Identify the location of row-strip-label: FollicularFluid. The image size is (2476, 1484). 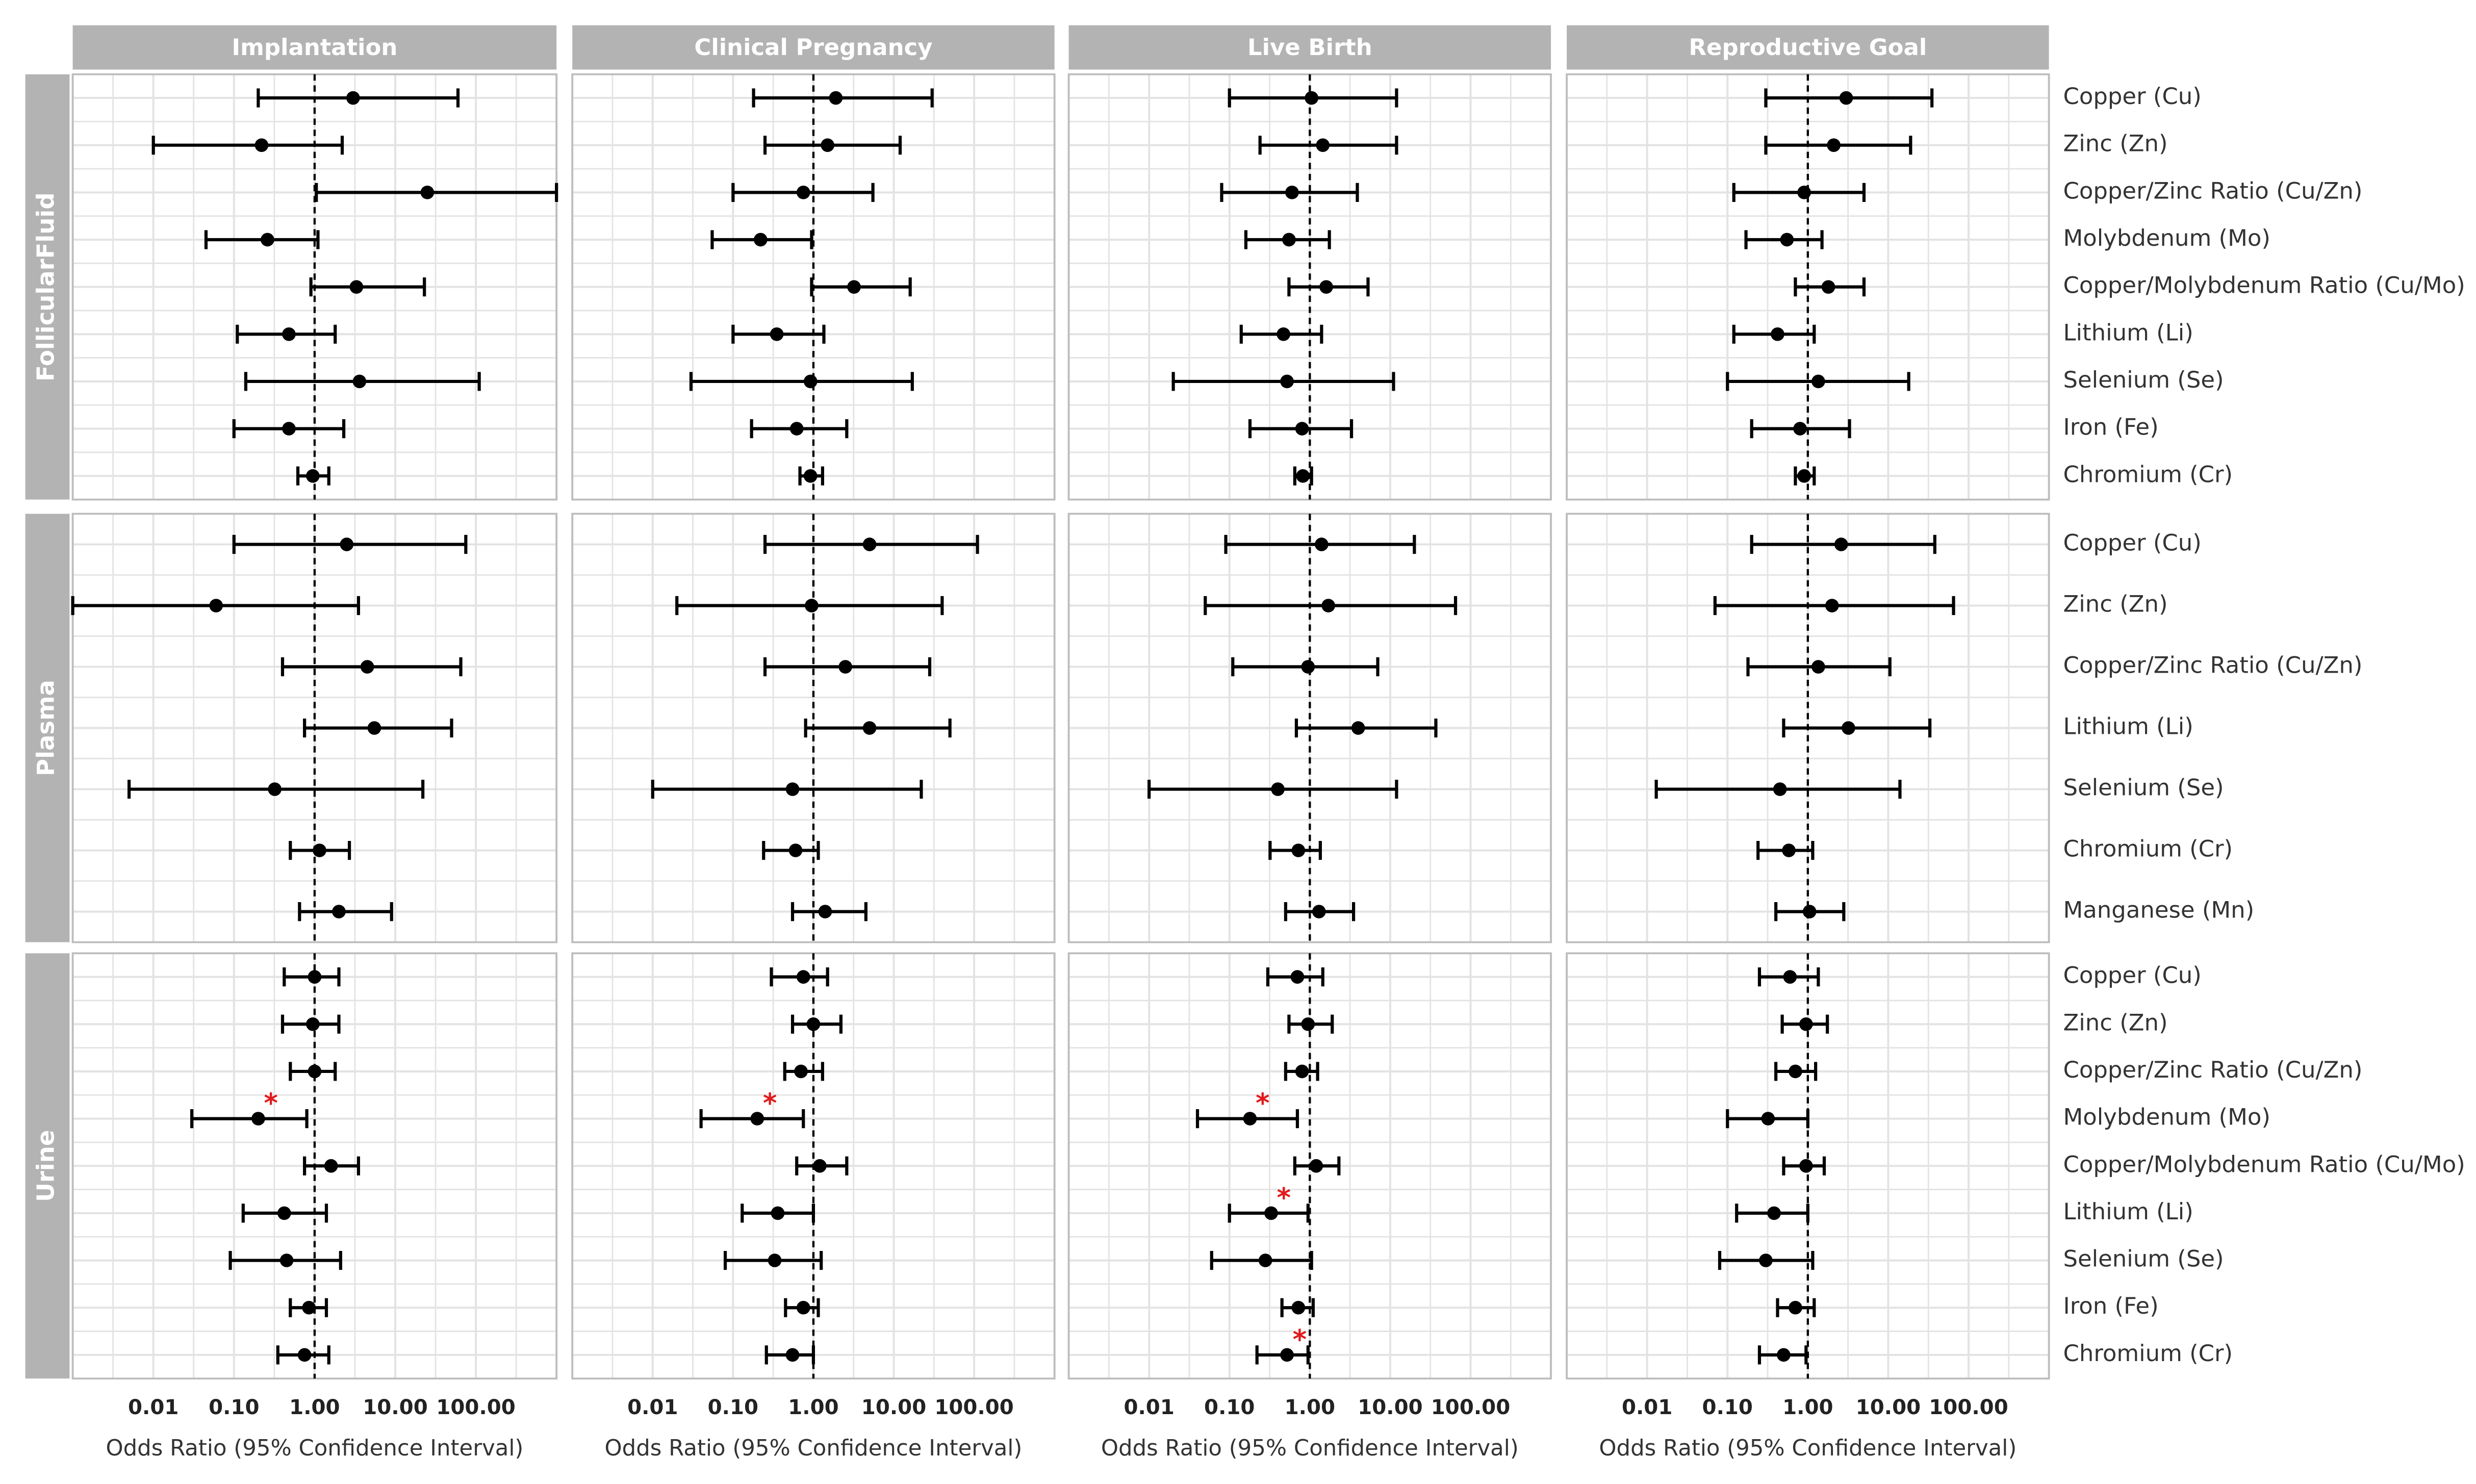
(46, 286).